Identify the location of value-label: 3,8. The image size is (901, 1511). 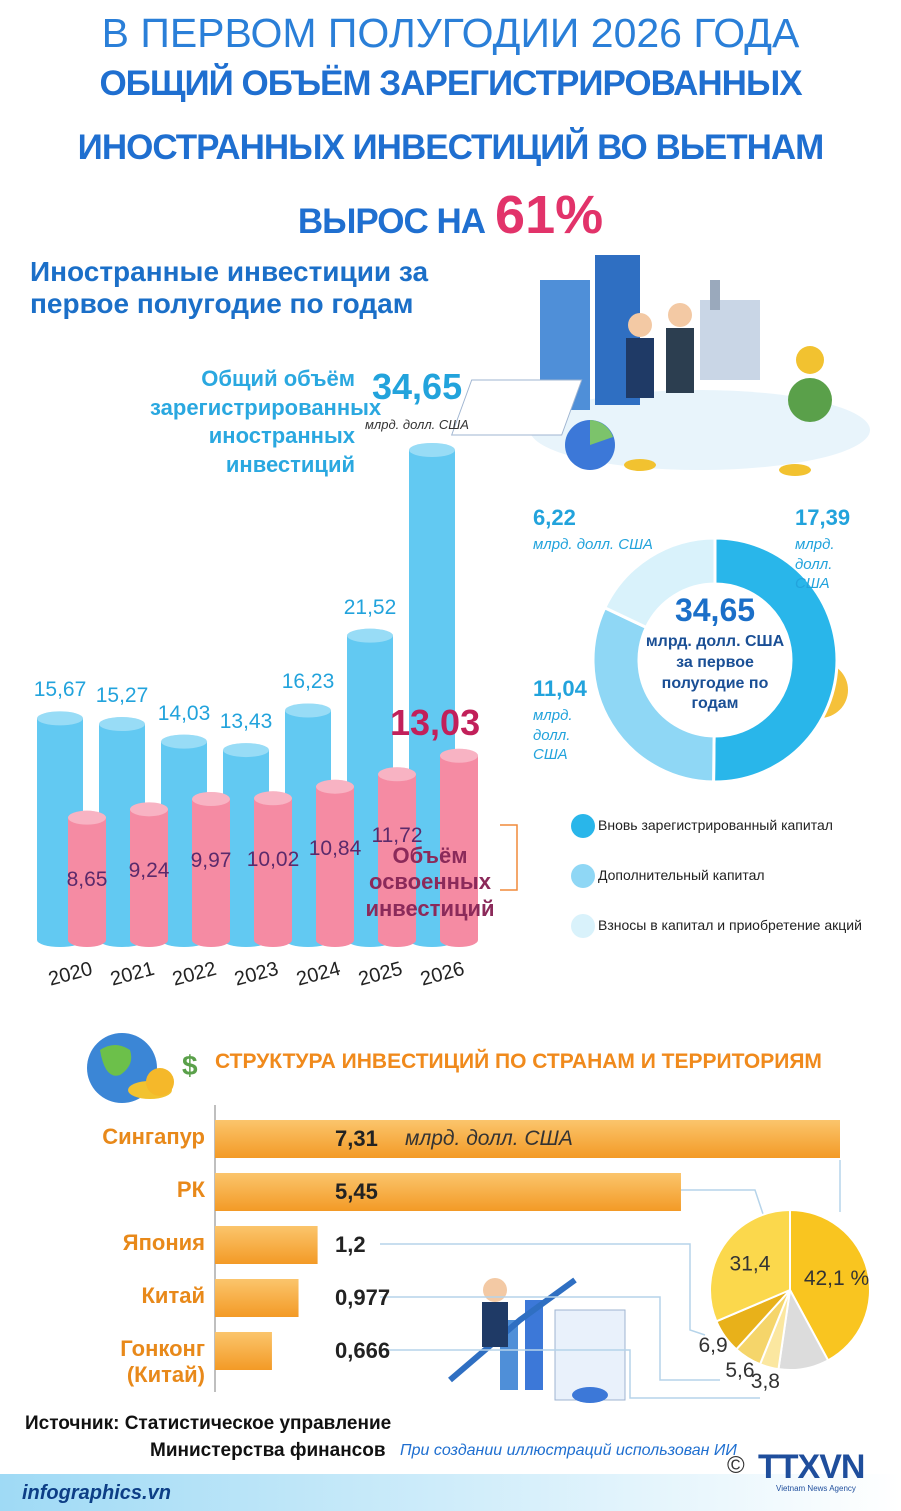
(765, 1381).